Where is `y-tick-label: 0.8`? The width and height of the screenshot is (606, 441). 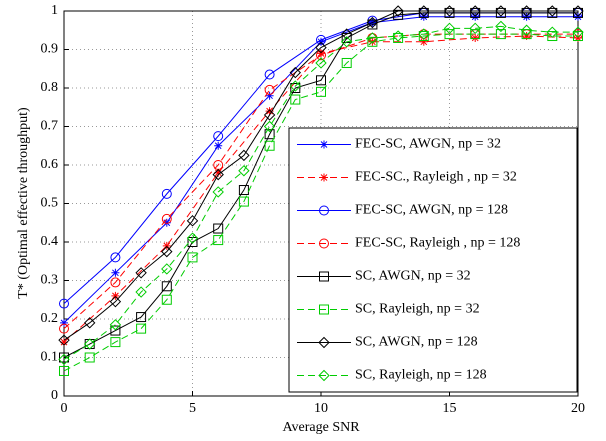 y-tick-label: 0.8 is located at coordinates (50, 87).